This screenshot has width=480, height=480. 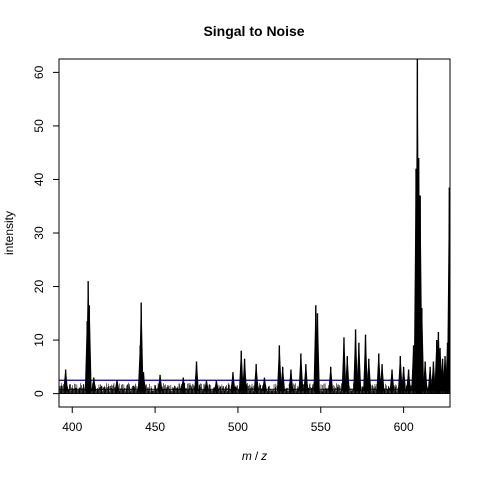 I want to click on x-tick-label: 600, so click(x=404, y=427).